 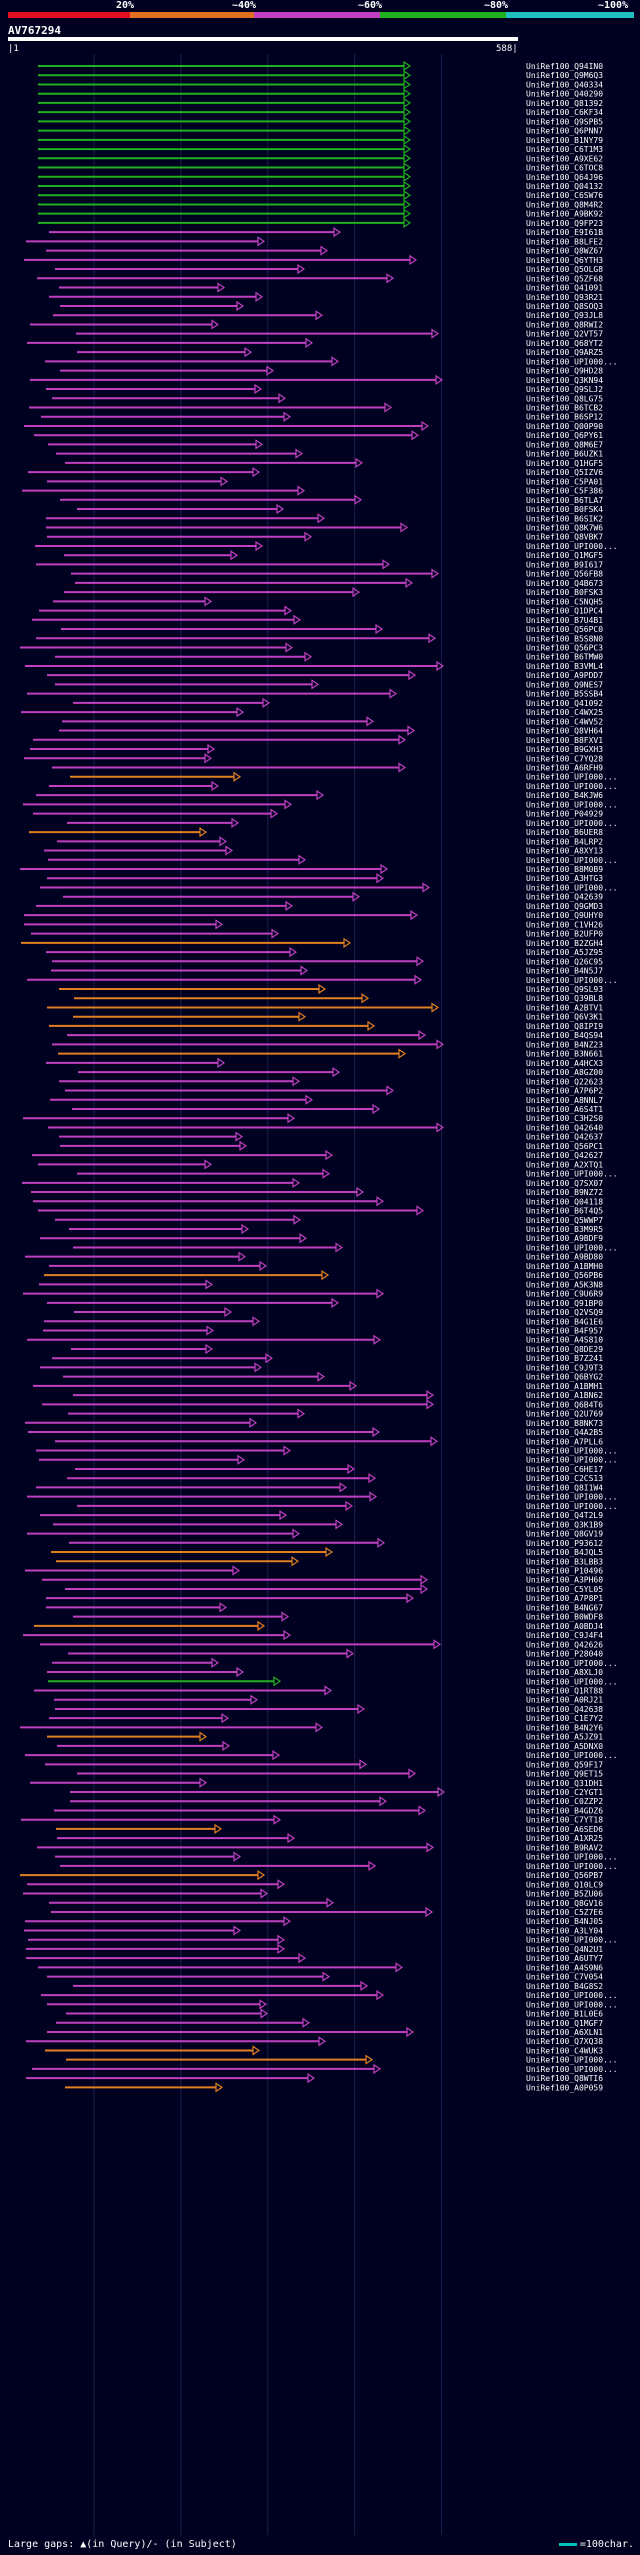 What do you see at coordinates (564, 675) in the screenshot?
I see `hit-id-label: UniRef100_A9PDD7` at bounding box center [564, 675].